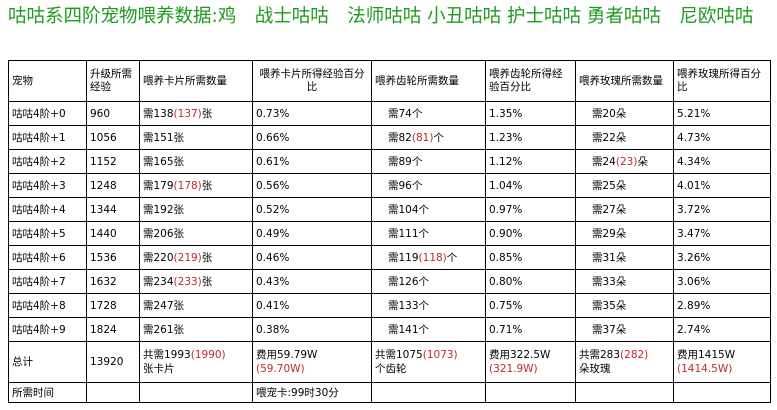 The height and width of the screenshot is (410, 777). Describe the element at coordinates (196, 362) in the screenshot. I see `total-card: 共需1993(1990) 张卡片` at that location.